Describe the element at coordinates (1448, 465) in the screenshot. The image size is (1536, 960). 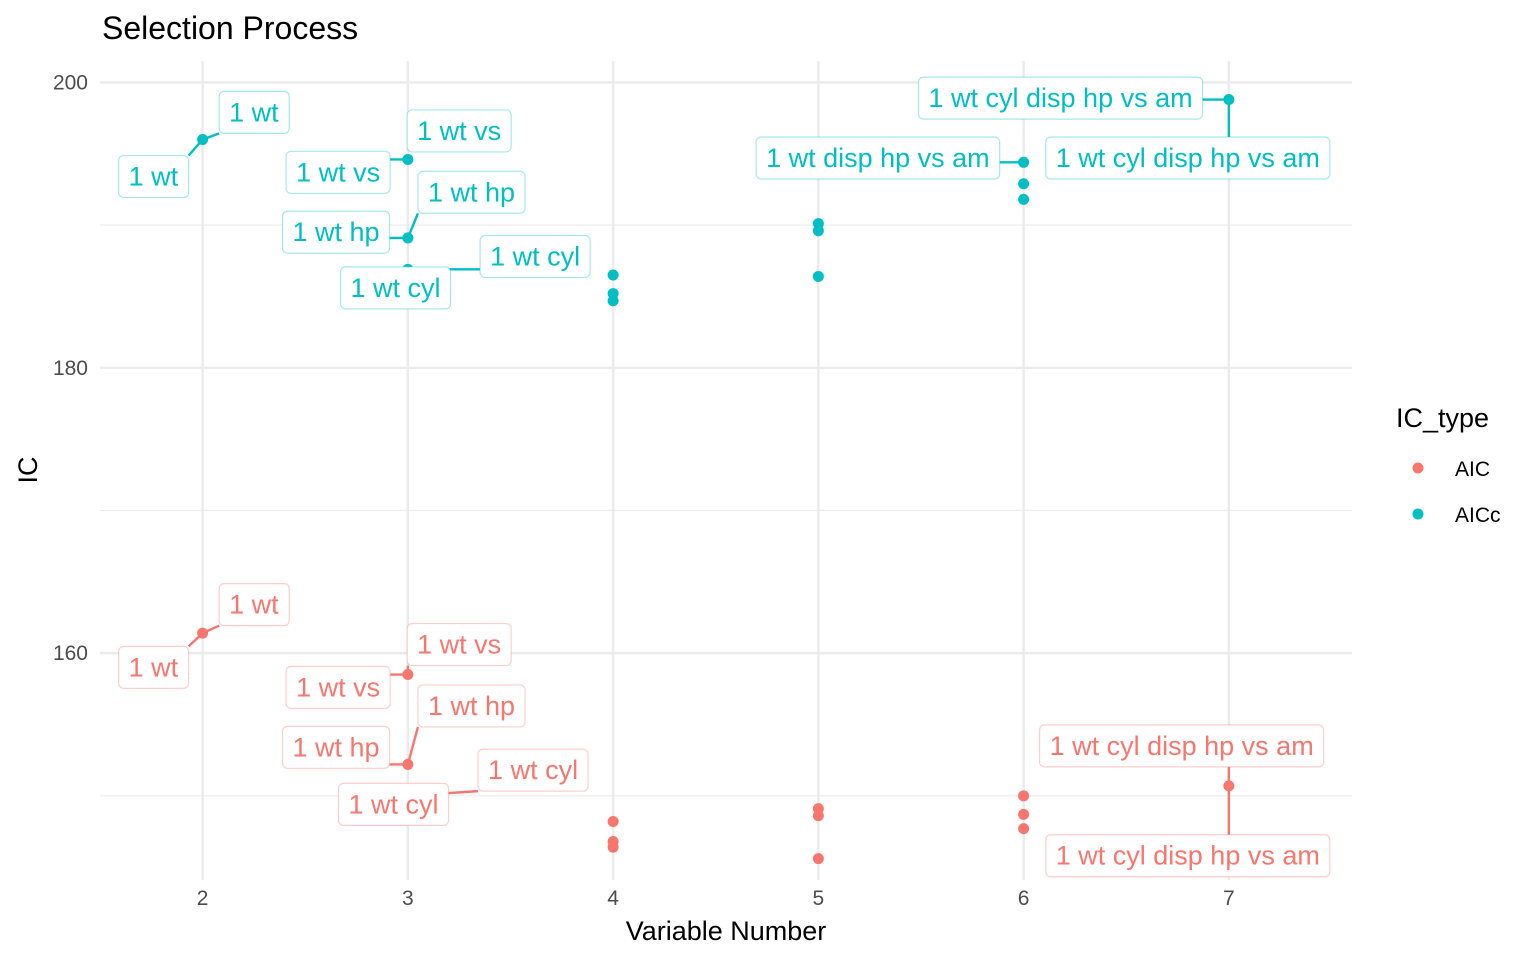
I see `legend: IC_type AIC AICc` at that location.